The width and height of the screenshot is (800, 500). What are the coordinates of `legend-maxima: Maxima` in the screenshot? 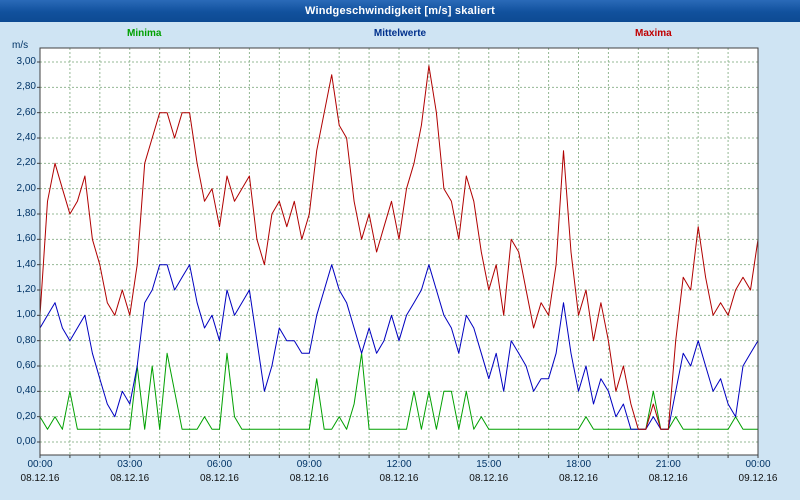 It's located at (653, 33).